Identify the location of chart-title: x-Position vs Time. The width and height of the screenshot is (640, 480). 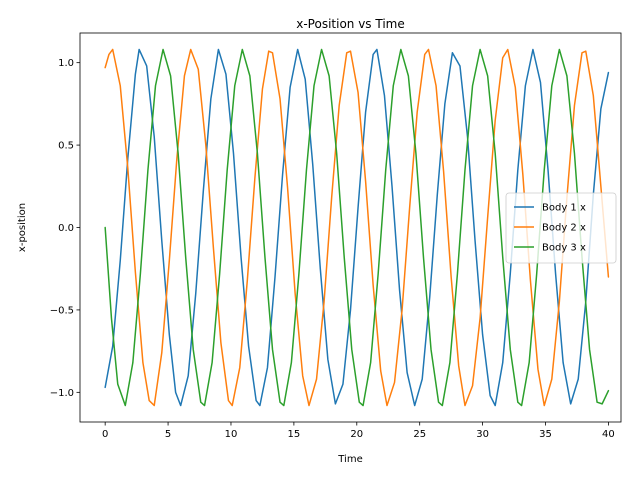
(350, 24).